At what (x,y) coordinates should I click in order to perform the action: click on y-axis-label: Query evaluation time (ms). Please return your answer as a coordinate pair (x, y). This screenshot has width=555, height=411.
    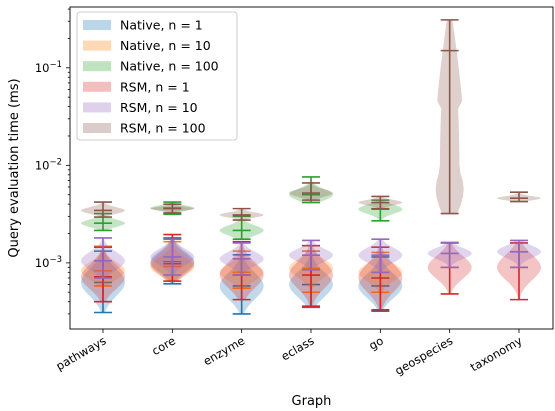
    Looking at the image, I should click on (14, 167).